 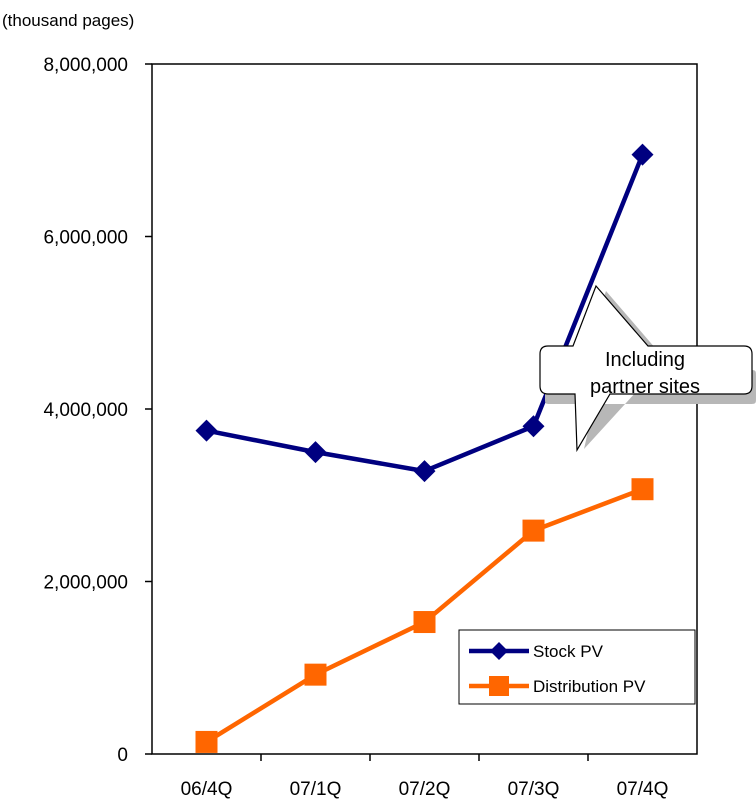 I want to click on x-tick-label: 07/3Q, so click(x=534, y=789).